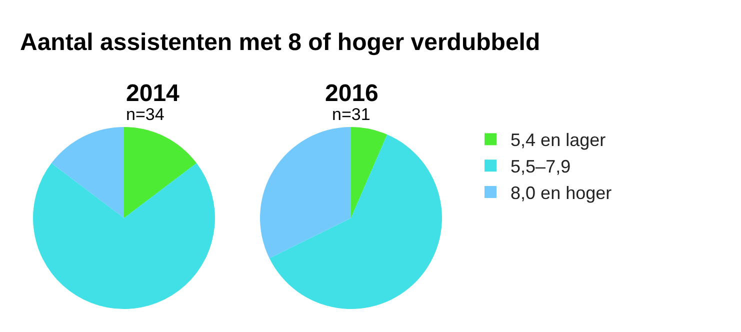 The width and height of the screenshot is (741, 332). Describe the element at coordinates (145, 114) in the screenshot. I see `chart-subtitle: n=34` at that location.